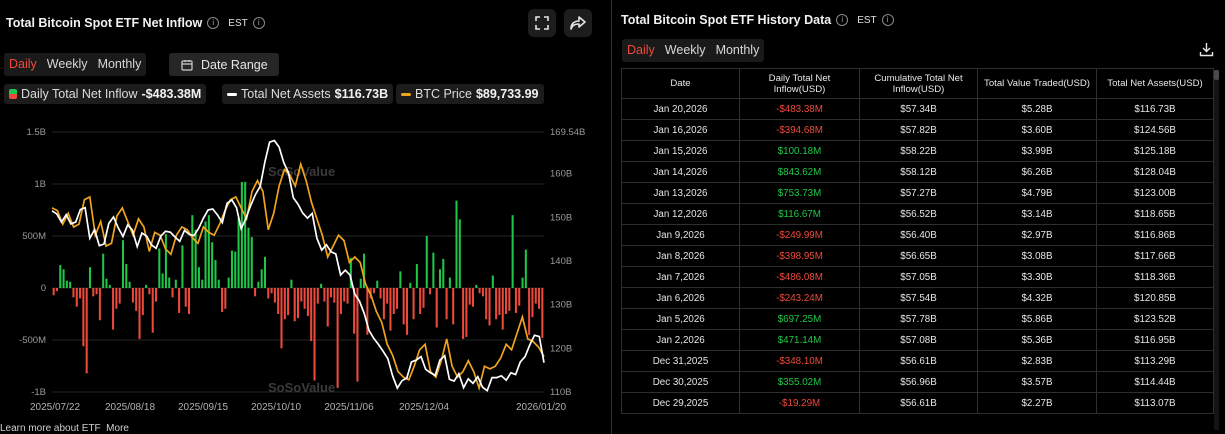  I want to click on legend-net-assets: Total Net Assets $116.73B, so click(308, 94).